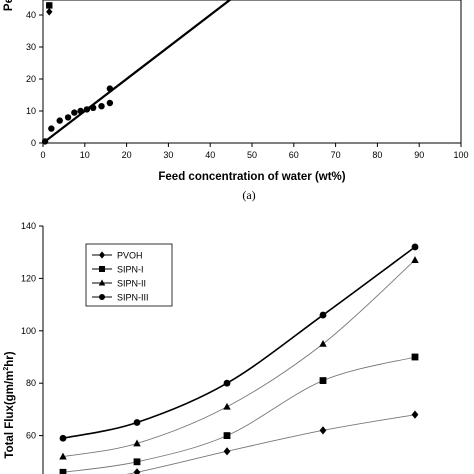 This screenshot has height=474, width=474. Describe the element at coordinates (102, 282) in the screenshot. I see `panel-b-legend-marker-sipn-ii` at that location.